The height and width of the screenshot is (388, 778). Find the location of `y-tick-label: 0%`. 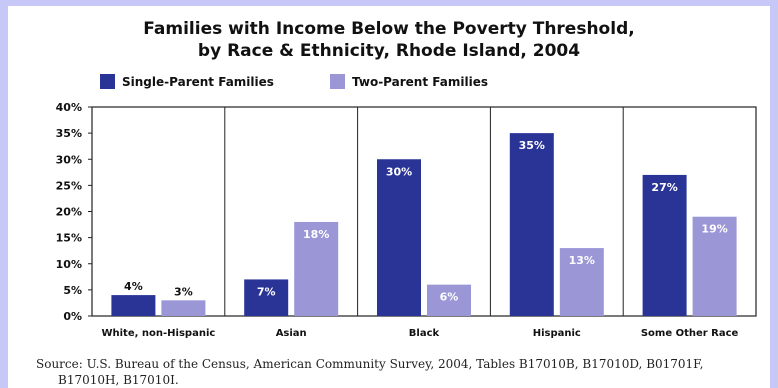

y-tick-label: 0% is located at coordinates (72, 316).